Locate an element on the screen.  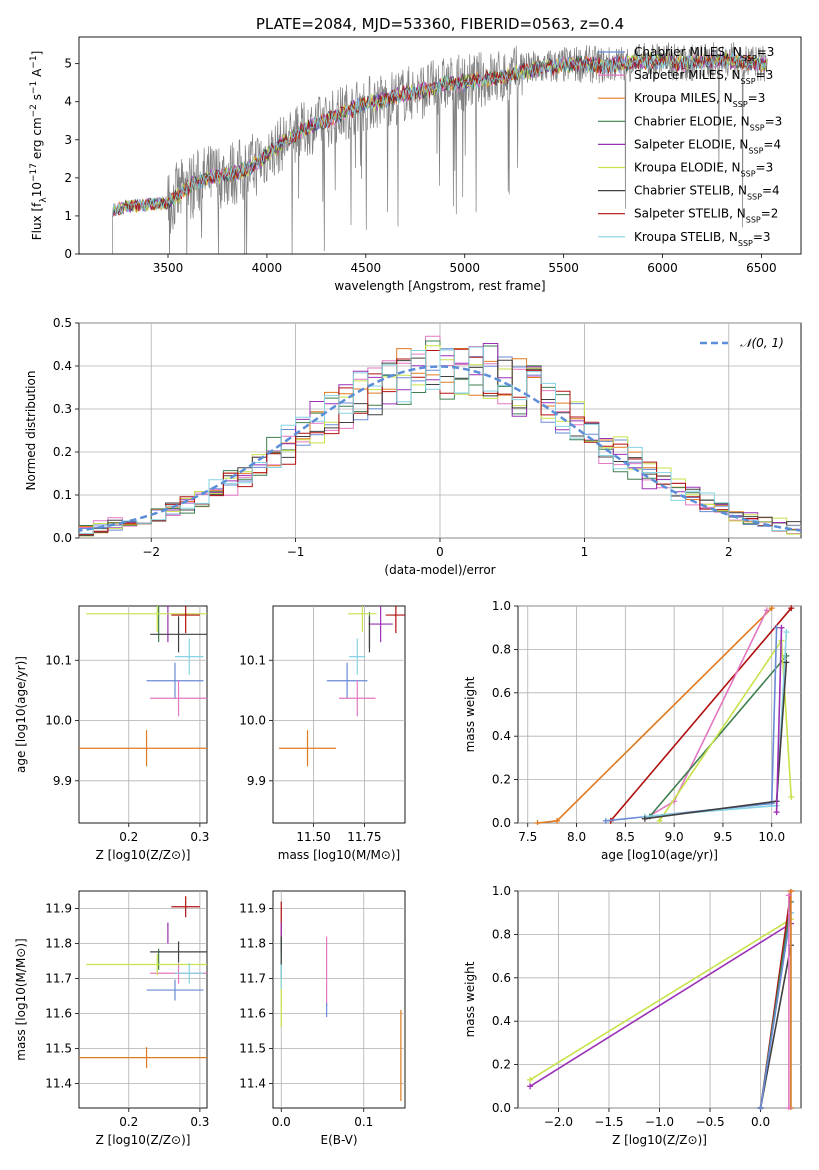
weight-lines-area is located at coordinates (664, 715).